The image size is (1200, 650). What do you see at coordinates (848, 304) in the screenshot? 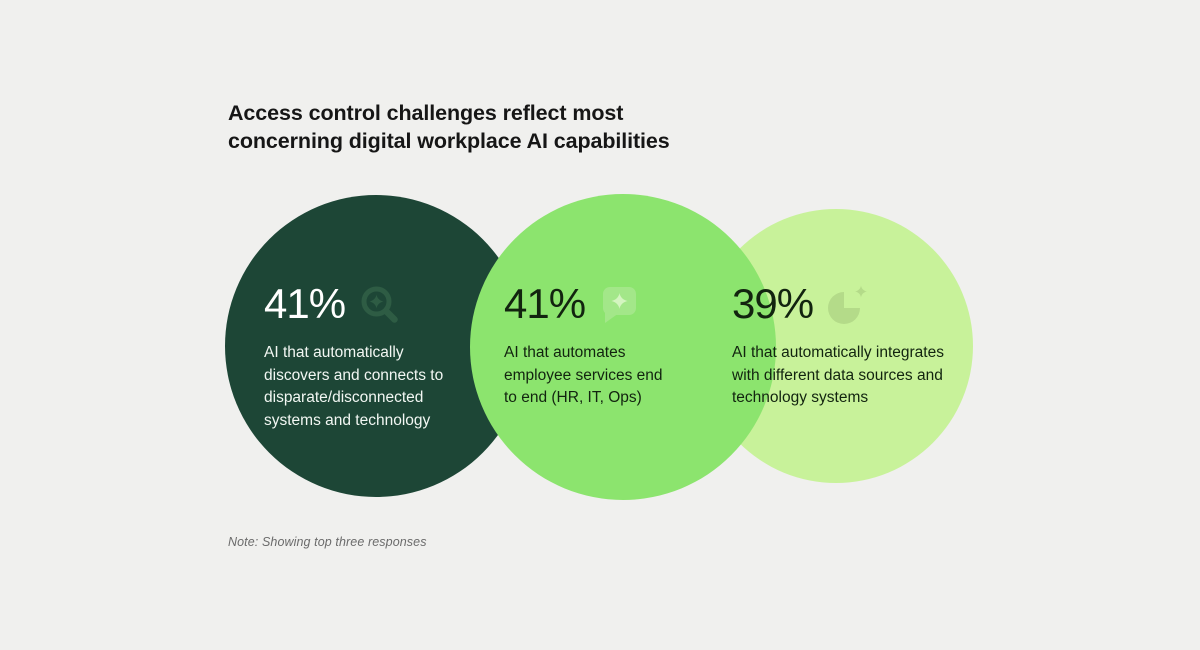
I see `pie-sparkle-icon` at bounding box center [848, 304].